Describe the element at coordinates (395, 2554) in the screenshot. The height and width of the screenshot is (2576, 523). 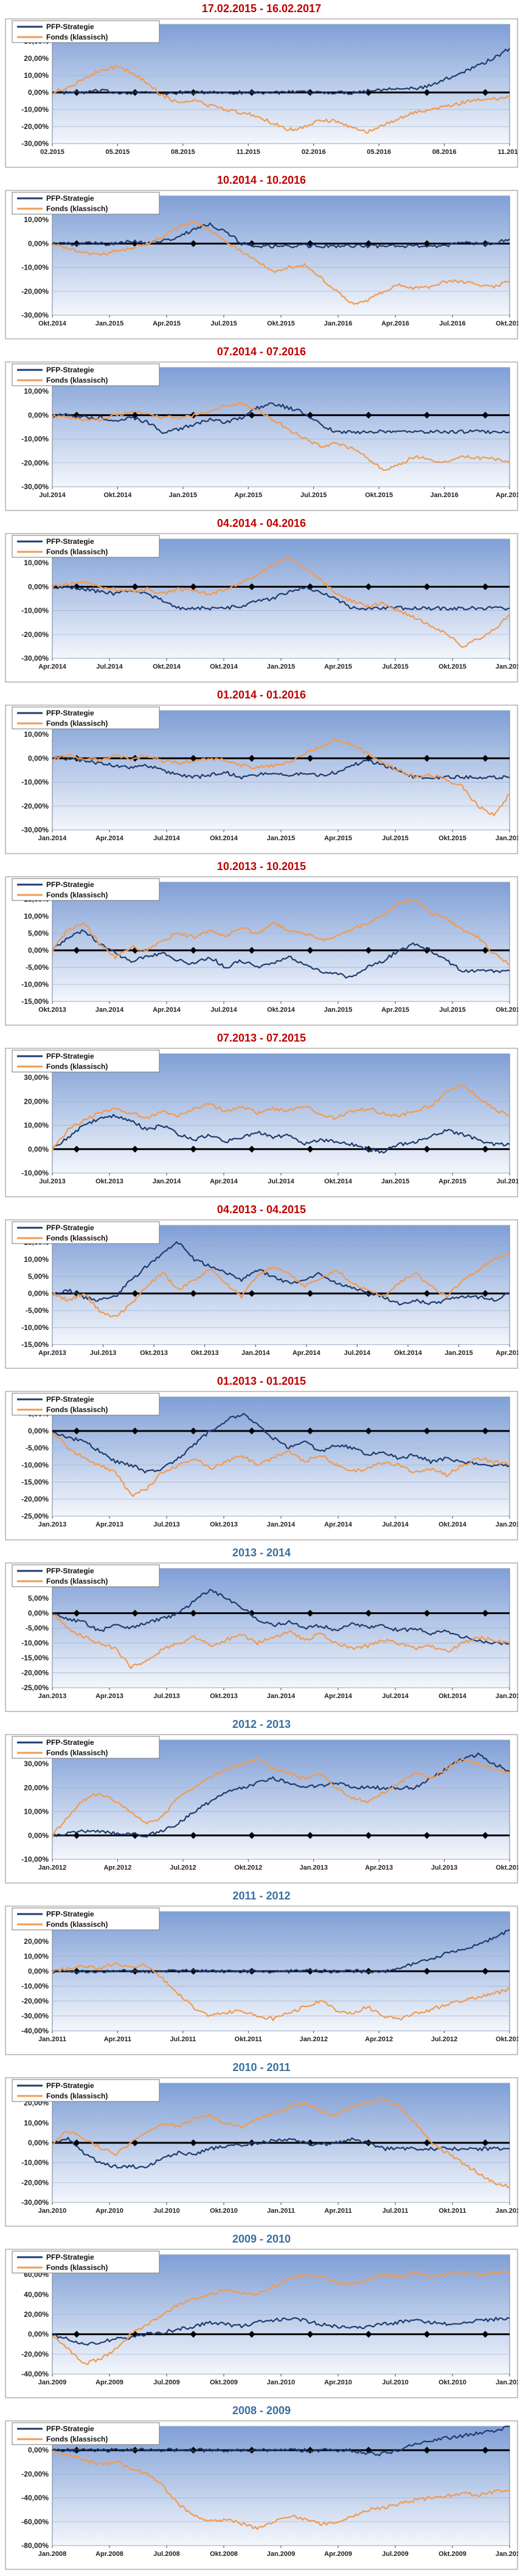
I see `x-tick-label: Jul.2009` at that location.